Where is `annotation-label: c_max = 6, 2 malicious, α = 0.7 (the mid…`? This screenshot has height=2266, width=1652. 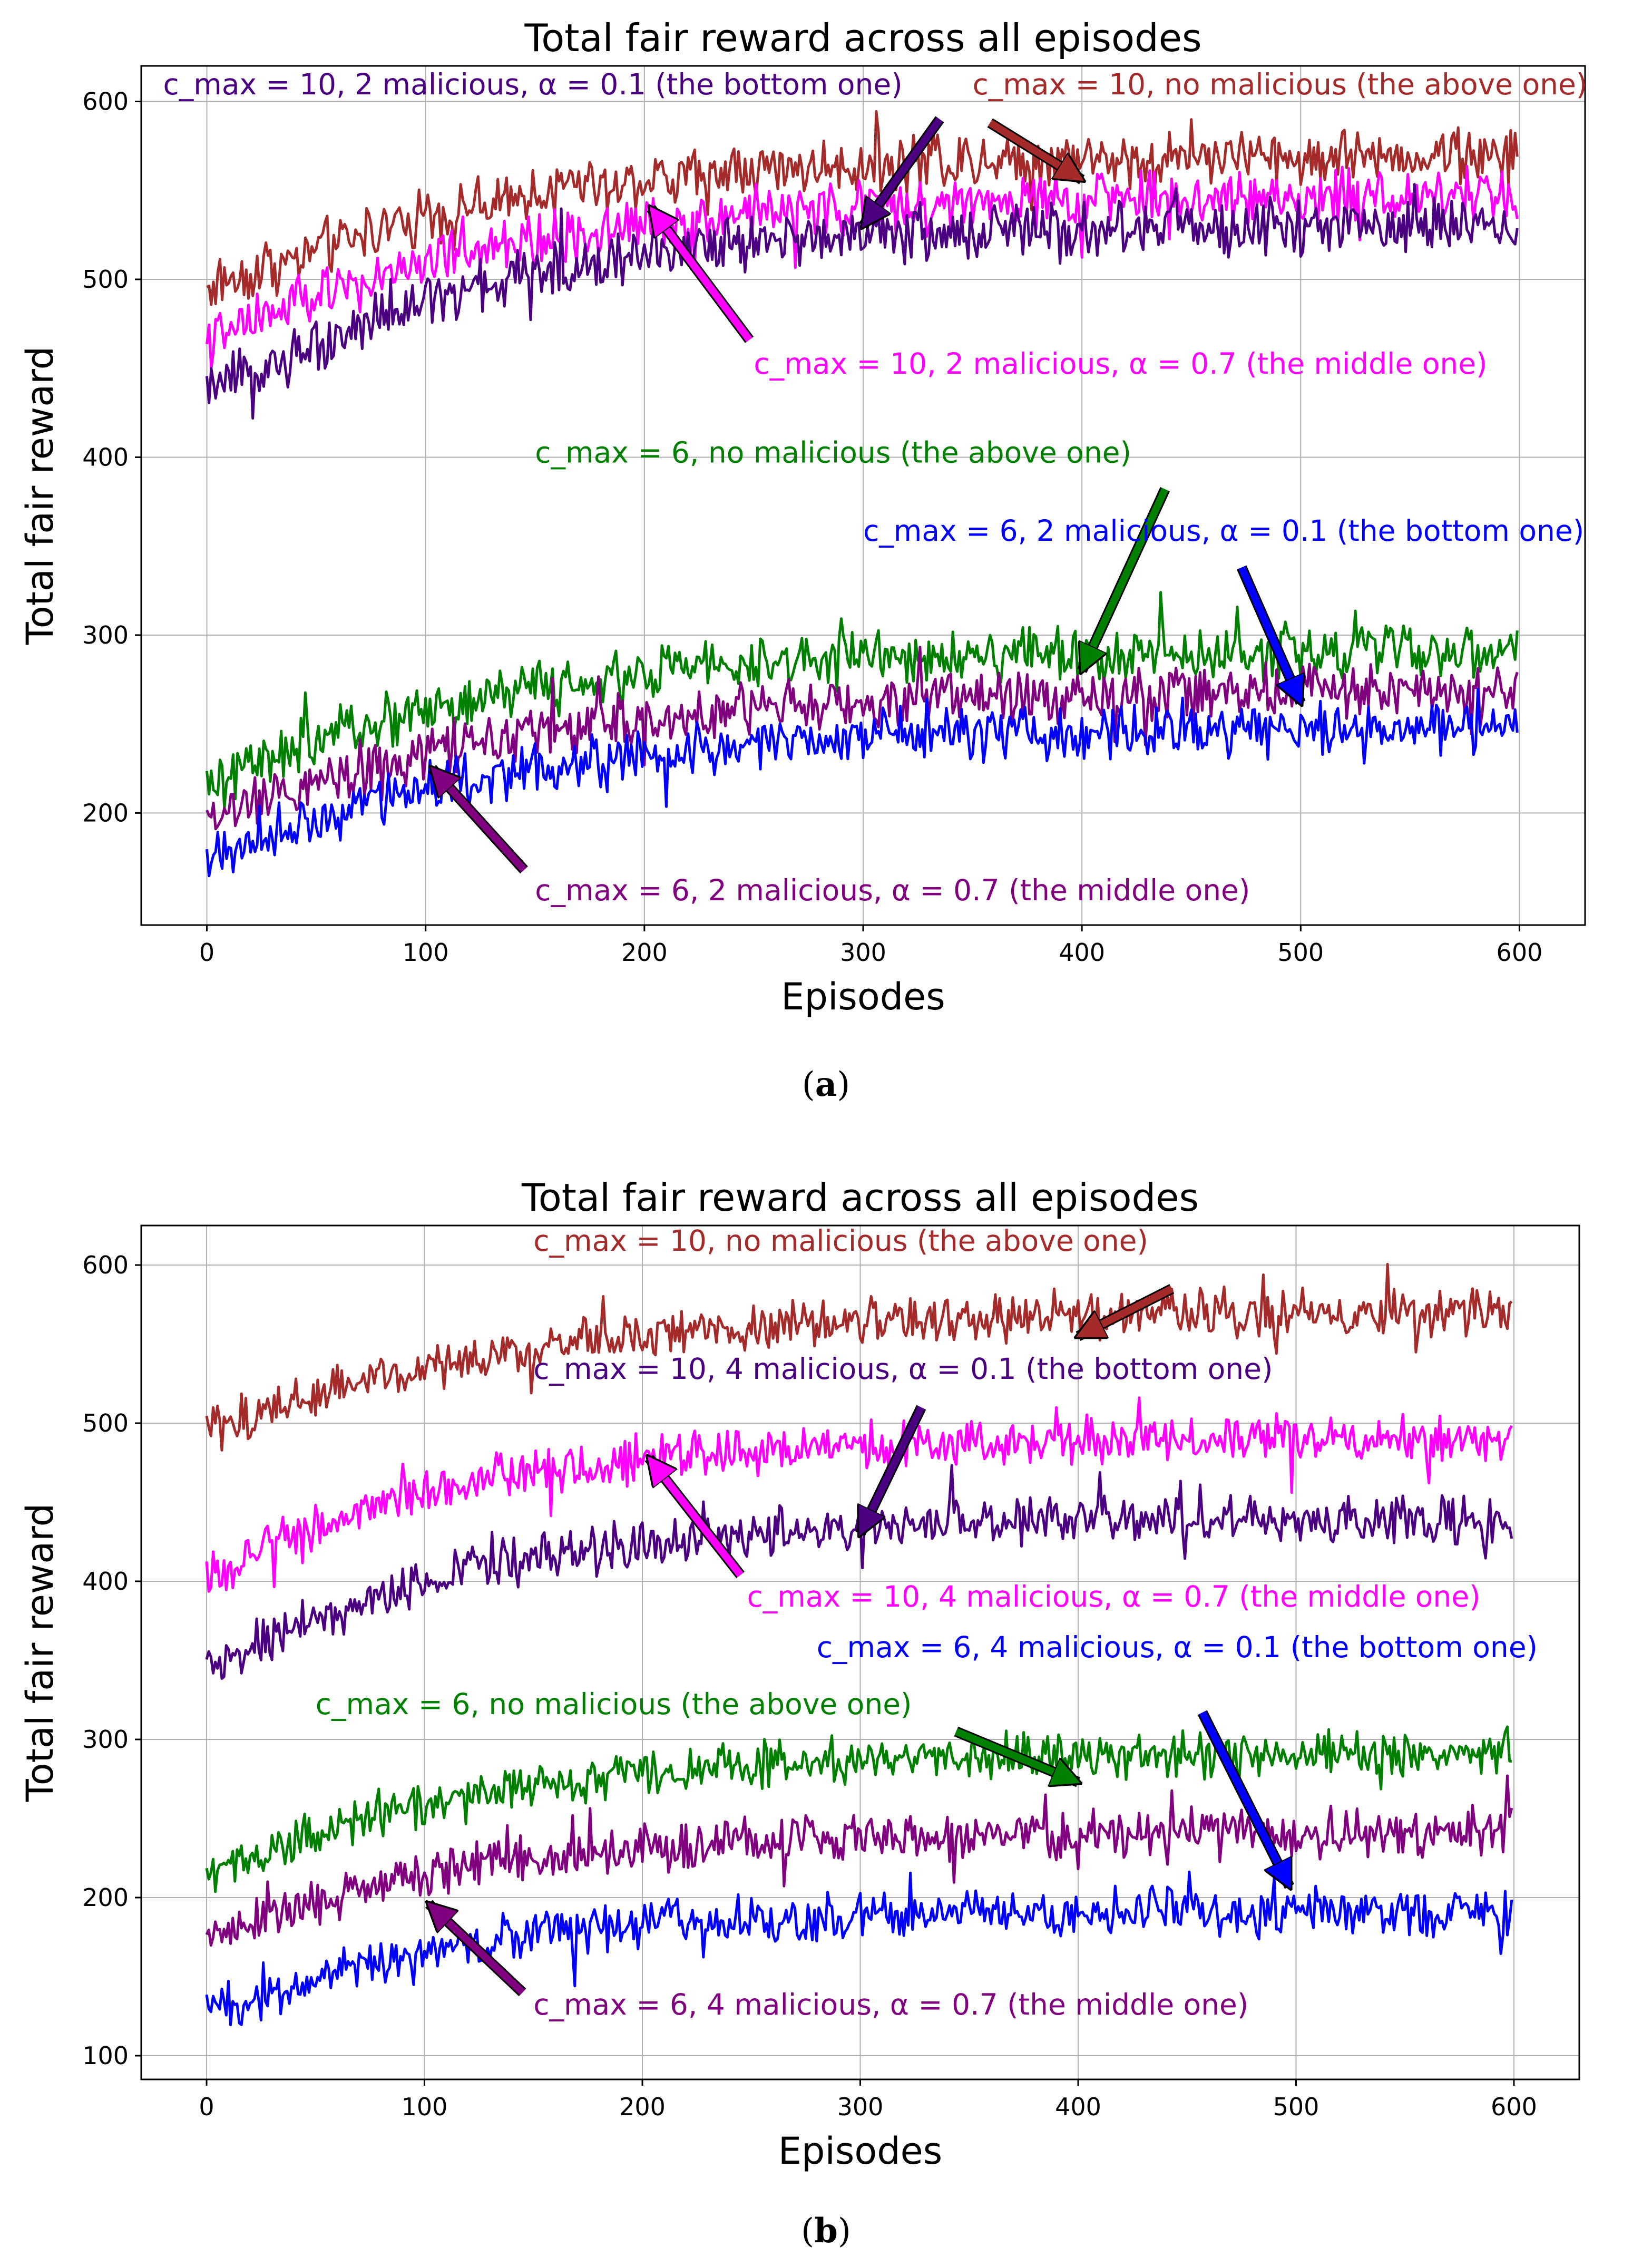 annotation-label: c_max = 6, 2 malicious, α = 0.7 (the mid… is located at coordinates (893, 890).